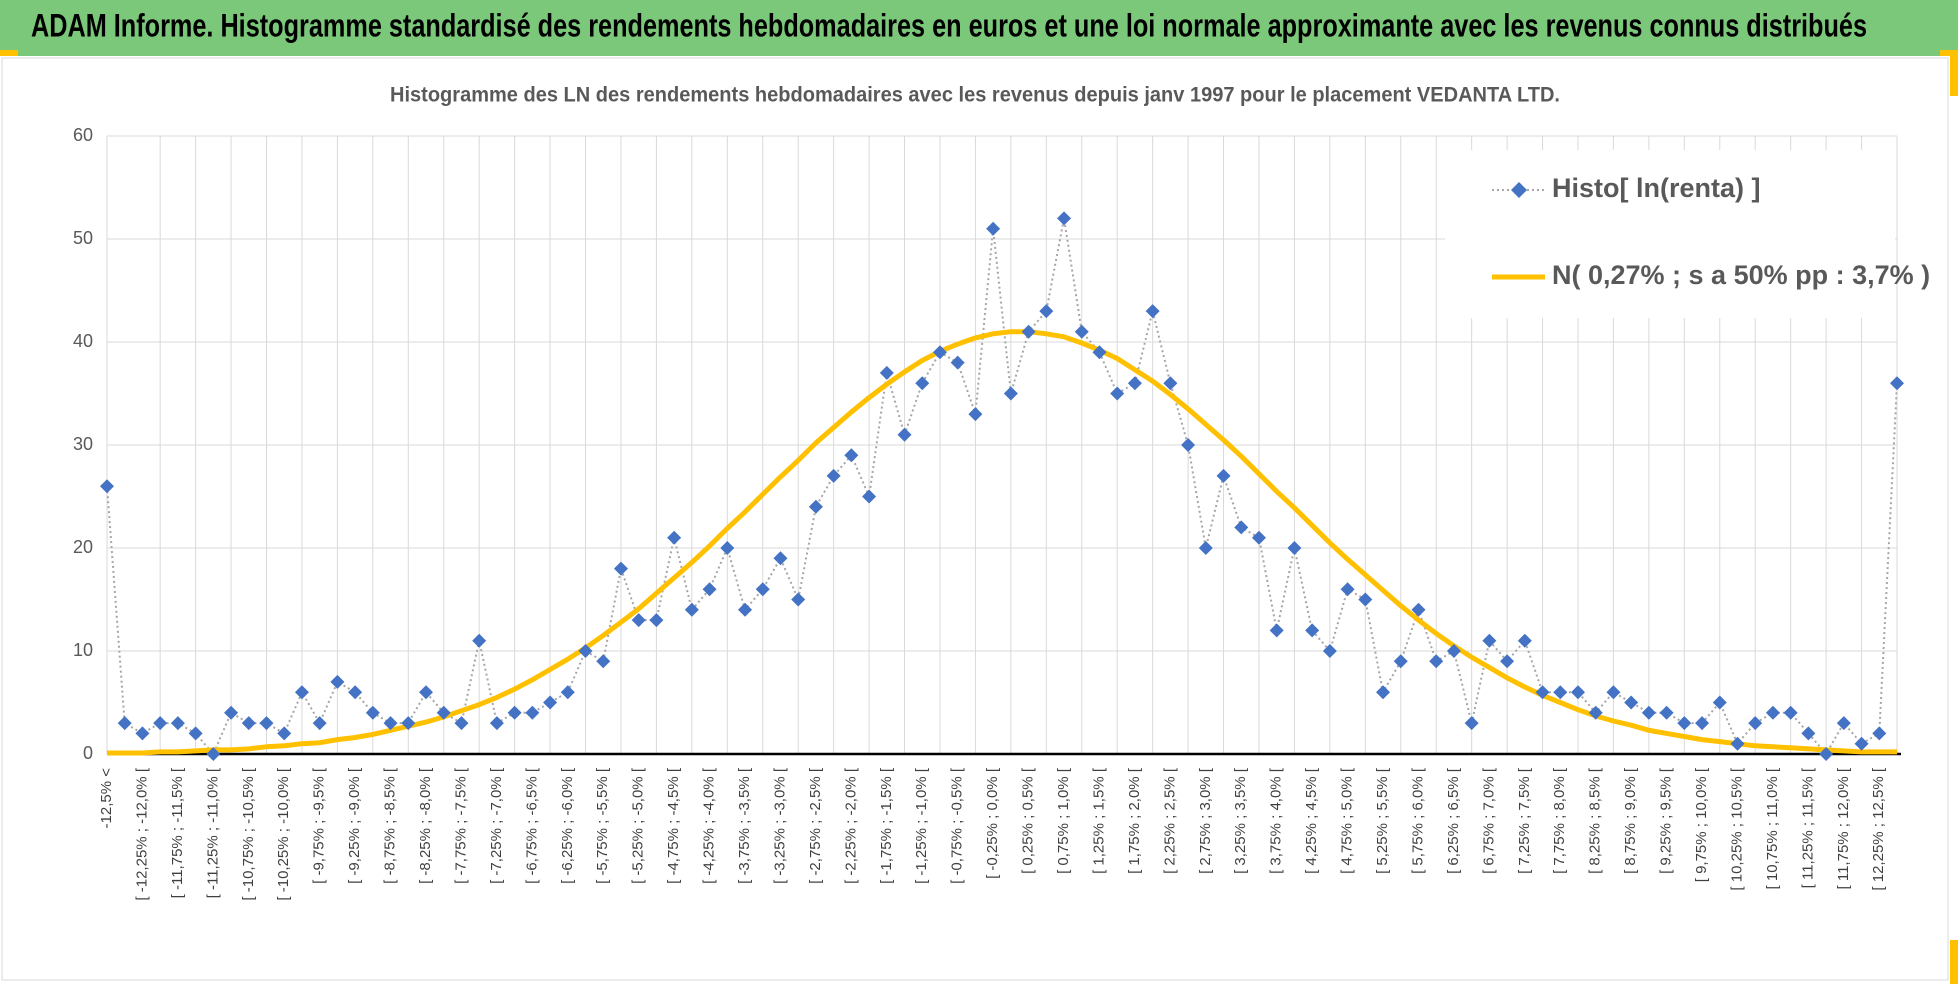  Describe the element at coordinates (1382, 820) in the screenshot. I see `x-tick-label: [ 5,25% ; 5,5% [` at that location.